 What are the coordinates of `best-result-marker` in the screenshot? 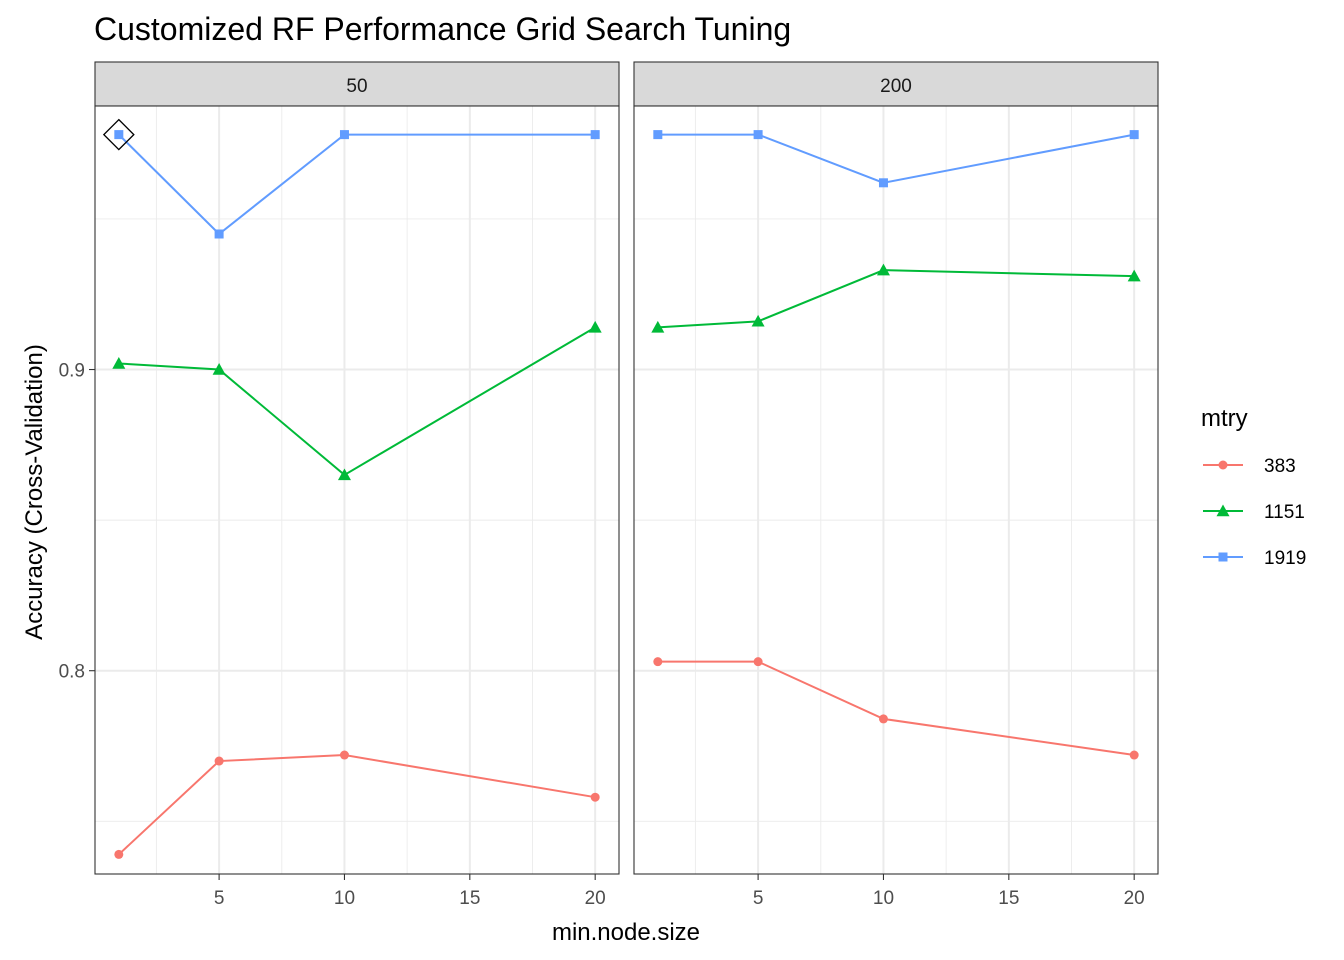 It's located at (118, 134).